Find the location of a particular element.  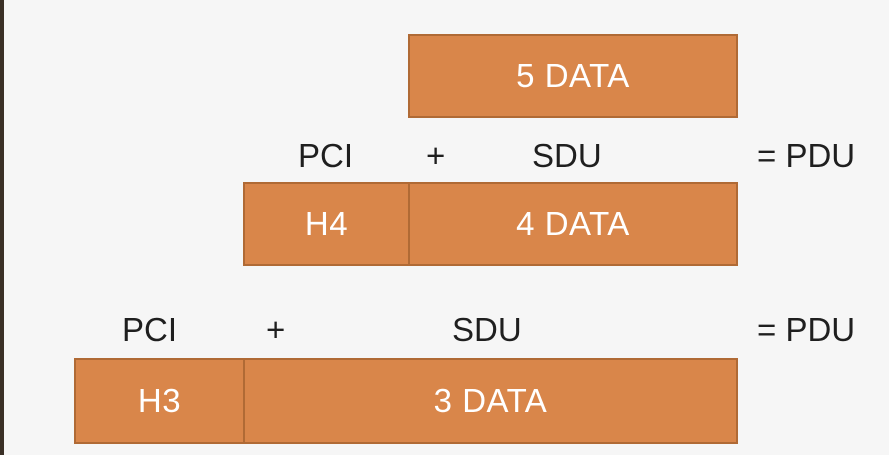

layer4-data-label: 4 DATA is located at coordinates (573, 223).